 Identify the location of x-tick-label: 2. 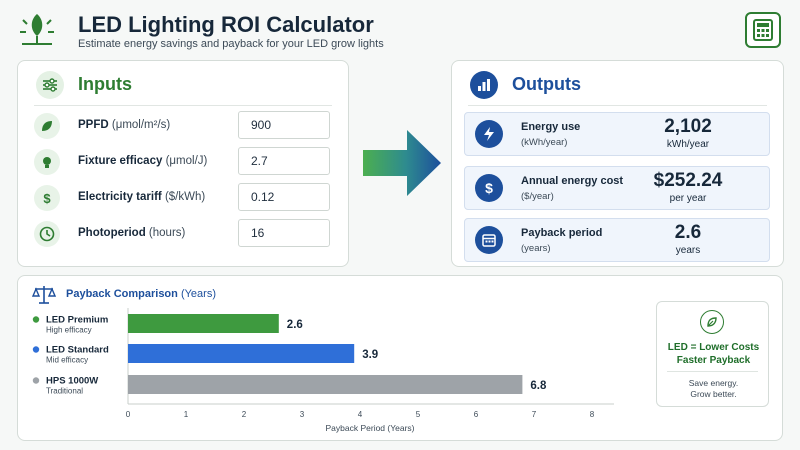
(244, 414).